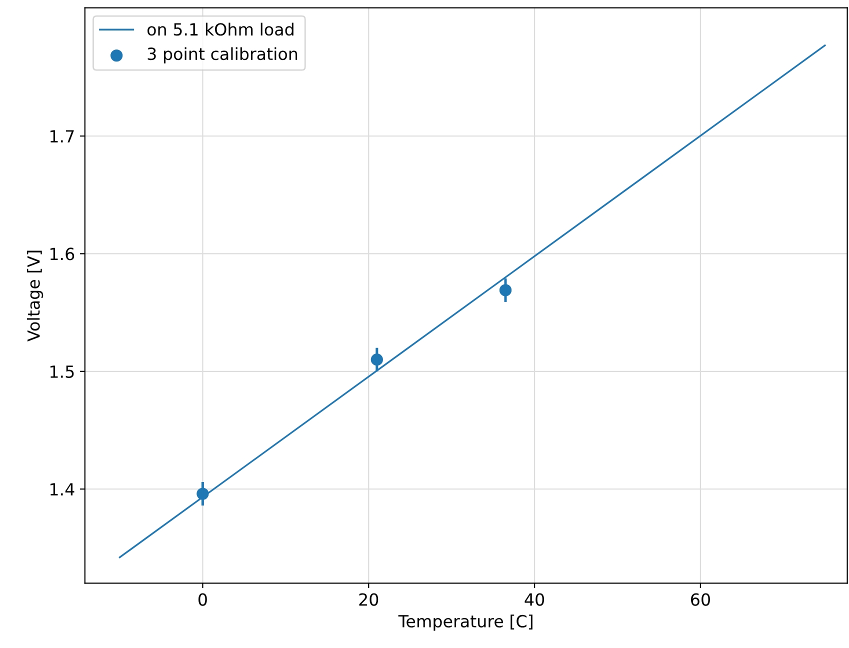  What do you see at coordinates (465, 622) in the screenshot?
I see `x-axis-title: Temperature [C]` at bounding box center [465, 622].